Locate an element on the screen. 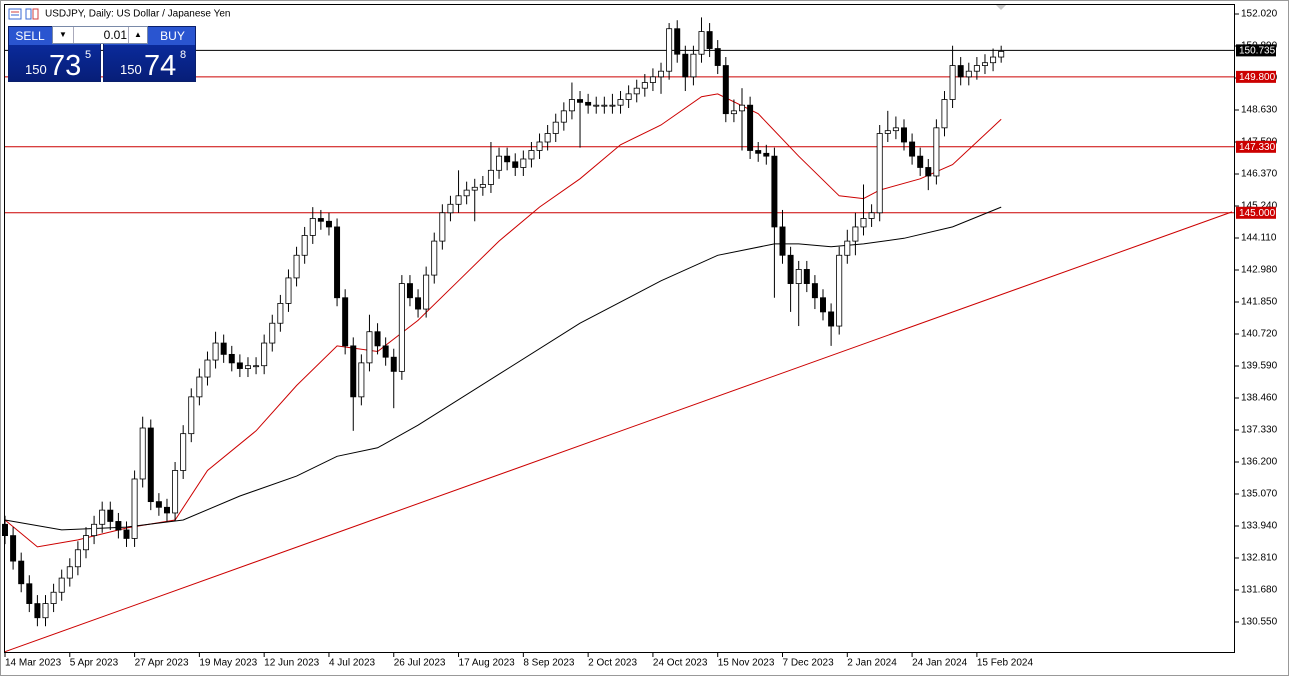  x-tick-label: 12 Jun 2023 is located at coordinates (291, 663).